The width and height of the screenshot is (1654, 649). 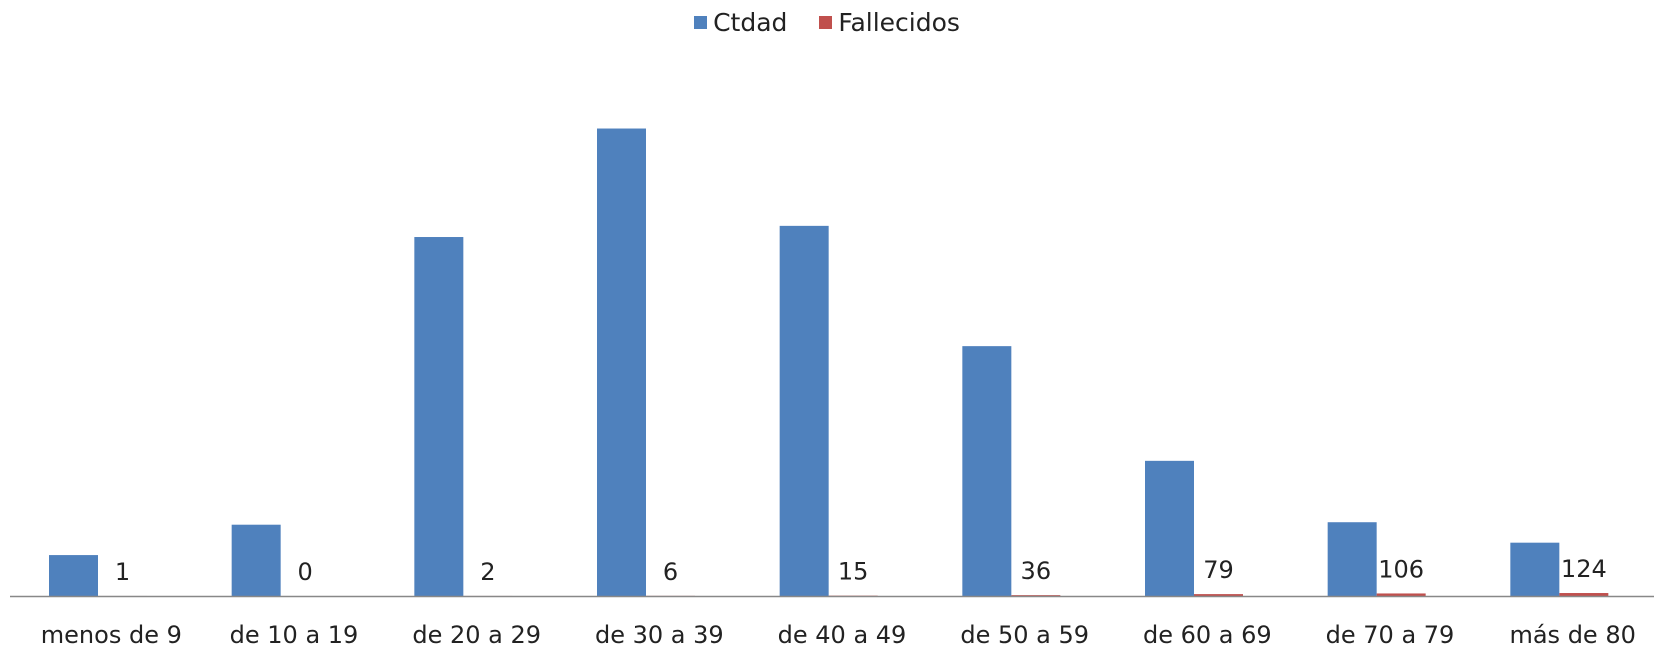 I want to click on data-label-fallecidos: 79, so click(x=1218, y=570).